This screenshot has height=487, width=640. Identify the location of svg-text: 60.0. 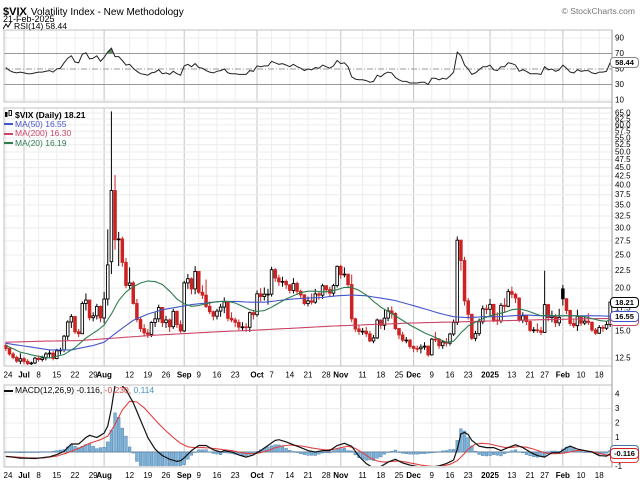
(623, 124).